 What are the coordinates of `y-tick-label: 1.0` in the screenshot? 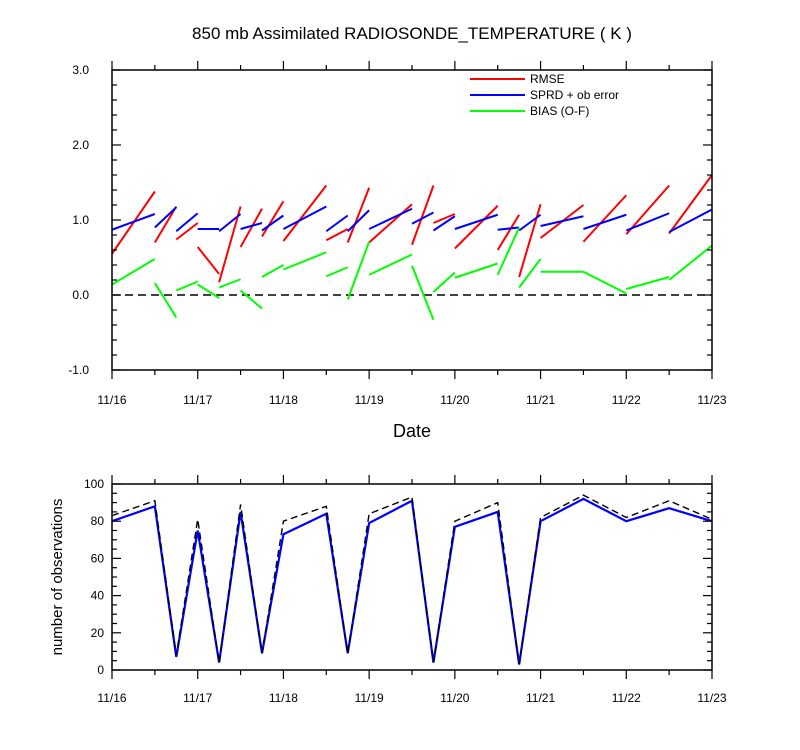 It's located at (80, 220).